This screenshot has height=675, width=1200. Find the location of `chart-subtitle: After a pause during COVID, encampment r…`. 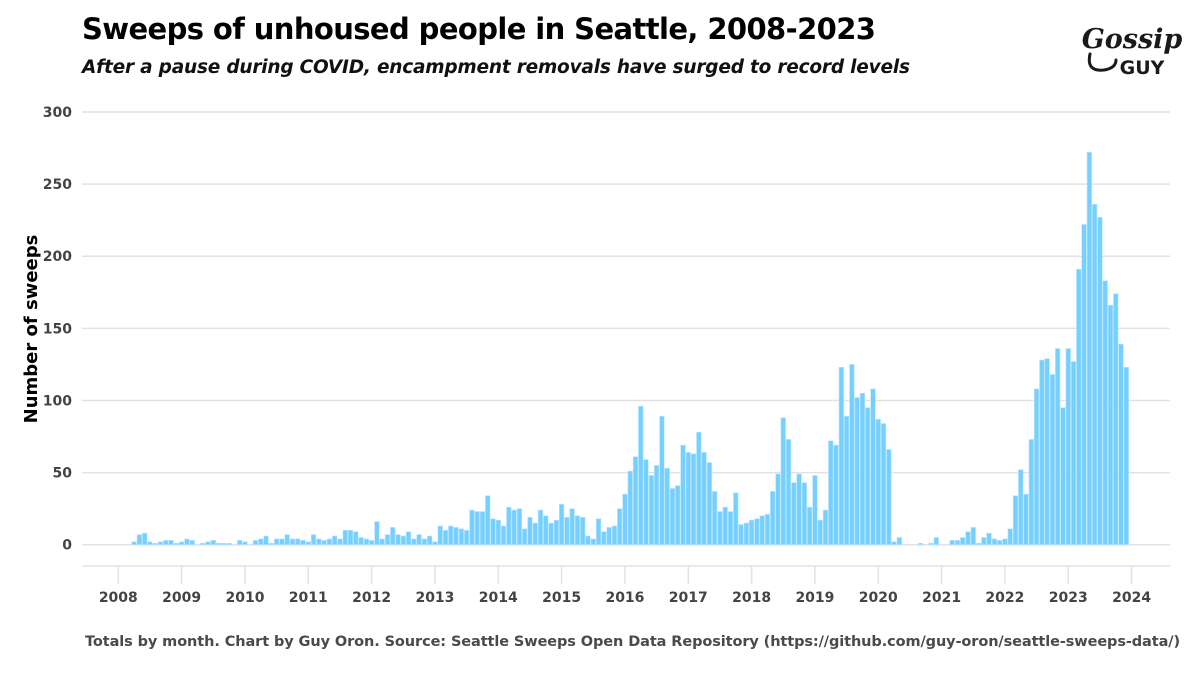

chart-subtitle: After a pause during COVID, encampment r… is located at coordinates (496, 67).